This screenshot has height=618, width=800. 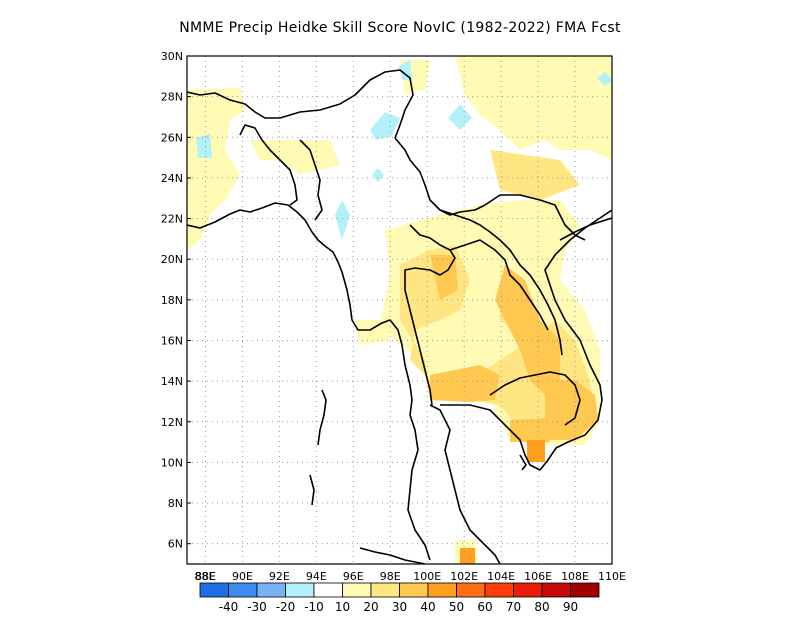 What do you see at coordinates (279, 576) in the screenshot?
I see `lon-tick-label: 92E` at bounding box center [279, 576].